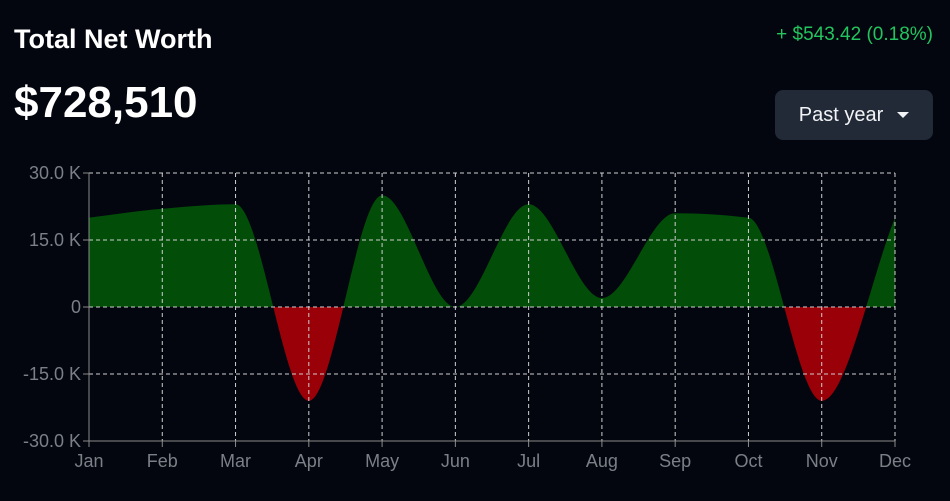 This screenshot has width=950, height=501. Describe the element at coordinates (235, 461) in the screenshot. I see `x-tick-label: Mar` at that location.